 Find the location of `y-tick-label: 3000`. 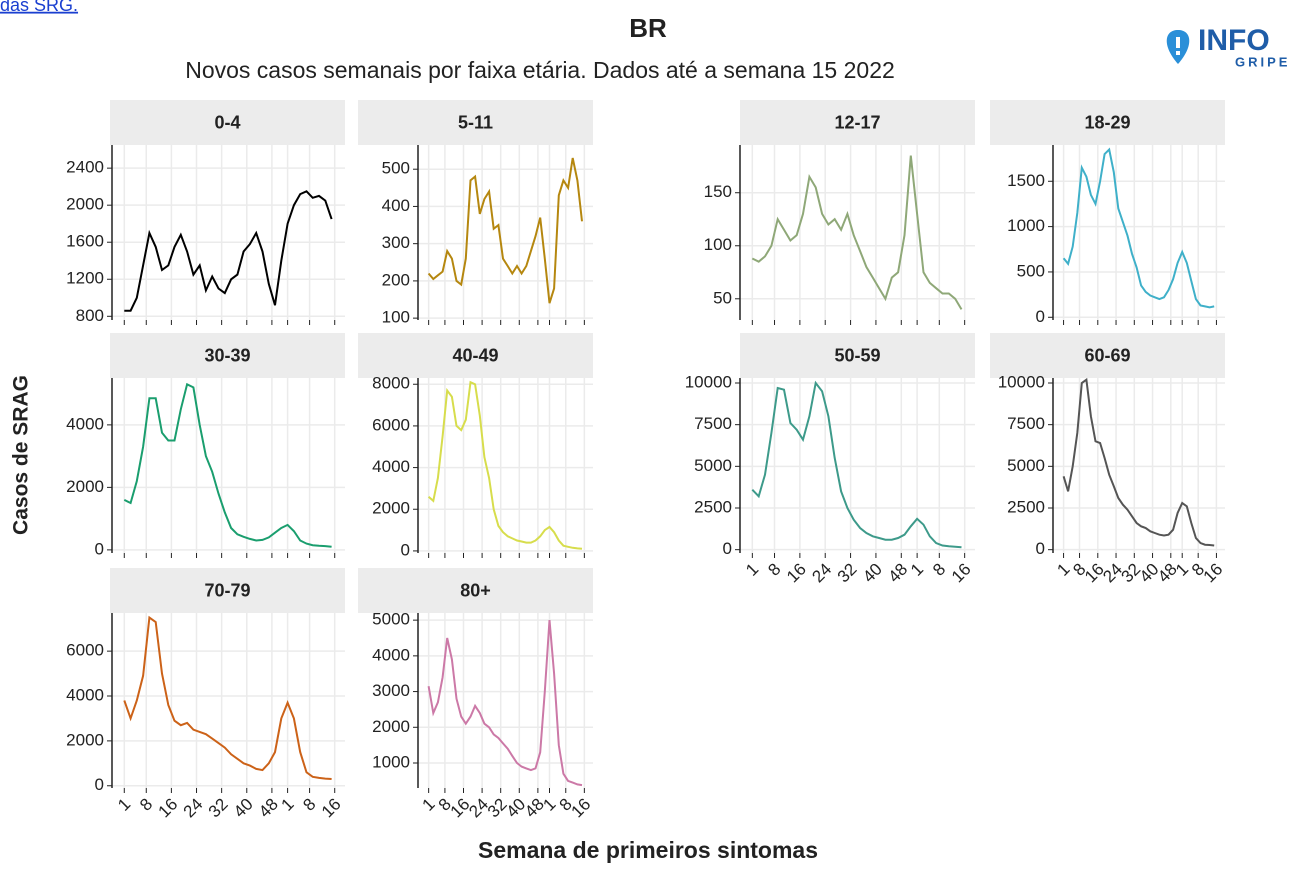

y-tick-label: 3000 is located at coordinates (391, 690).